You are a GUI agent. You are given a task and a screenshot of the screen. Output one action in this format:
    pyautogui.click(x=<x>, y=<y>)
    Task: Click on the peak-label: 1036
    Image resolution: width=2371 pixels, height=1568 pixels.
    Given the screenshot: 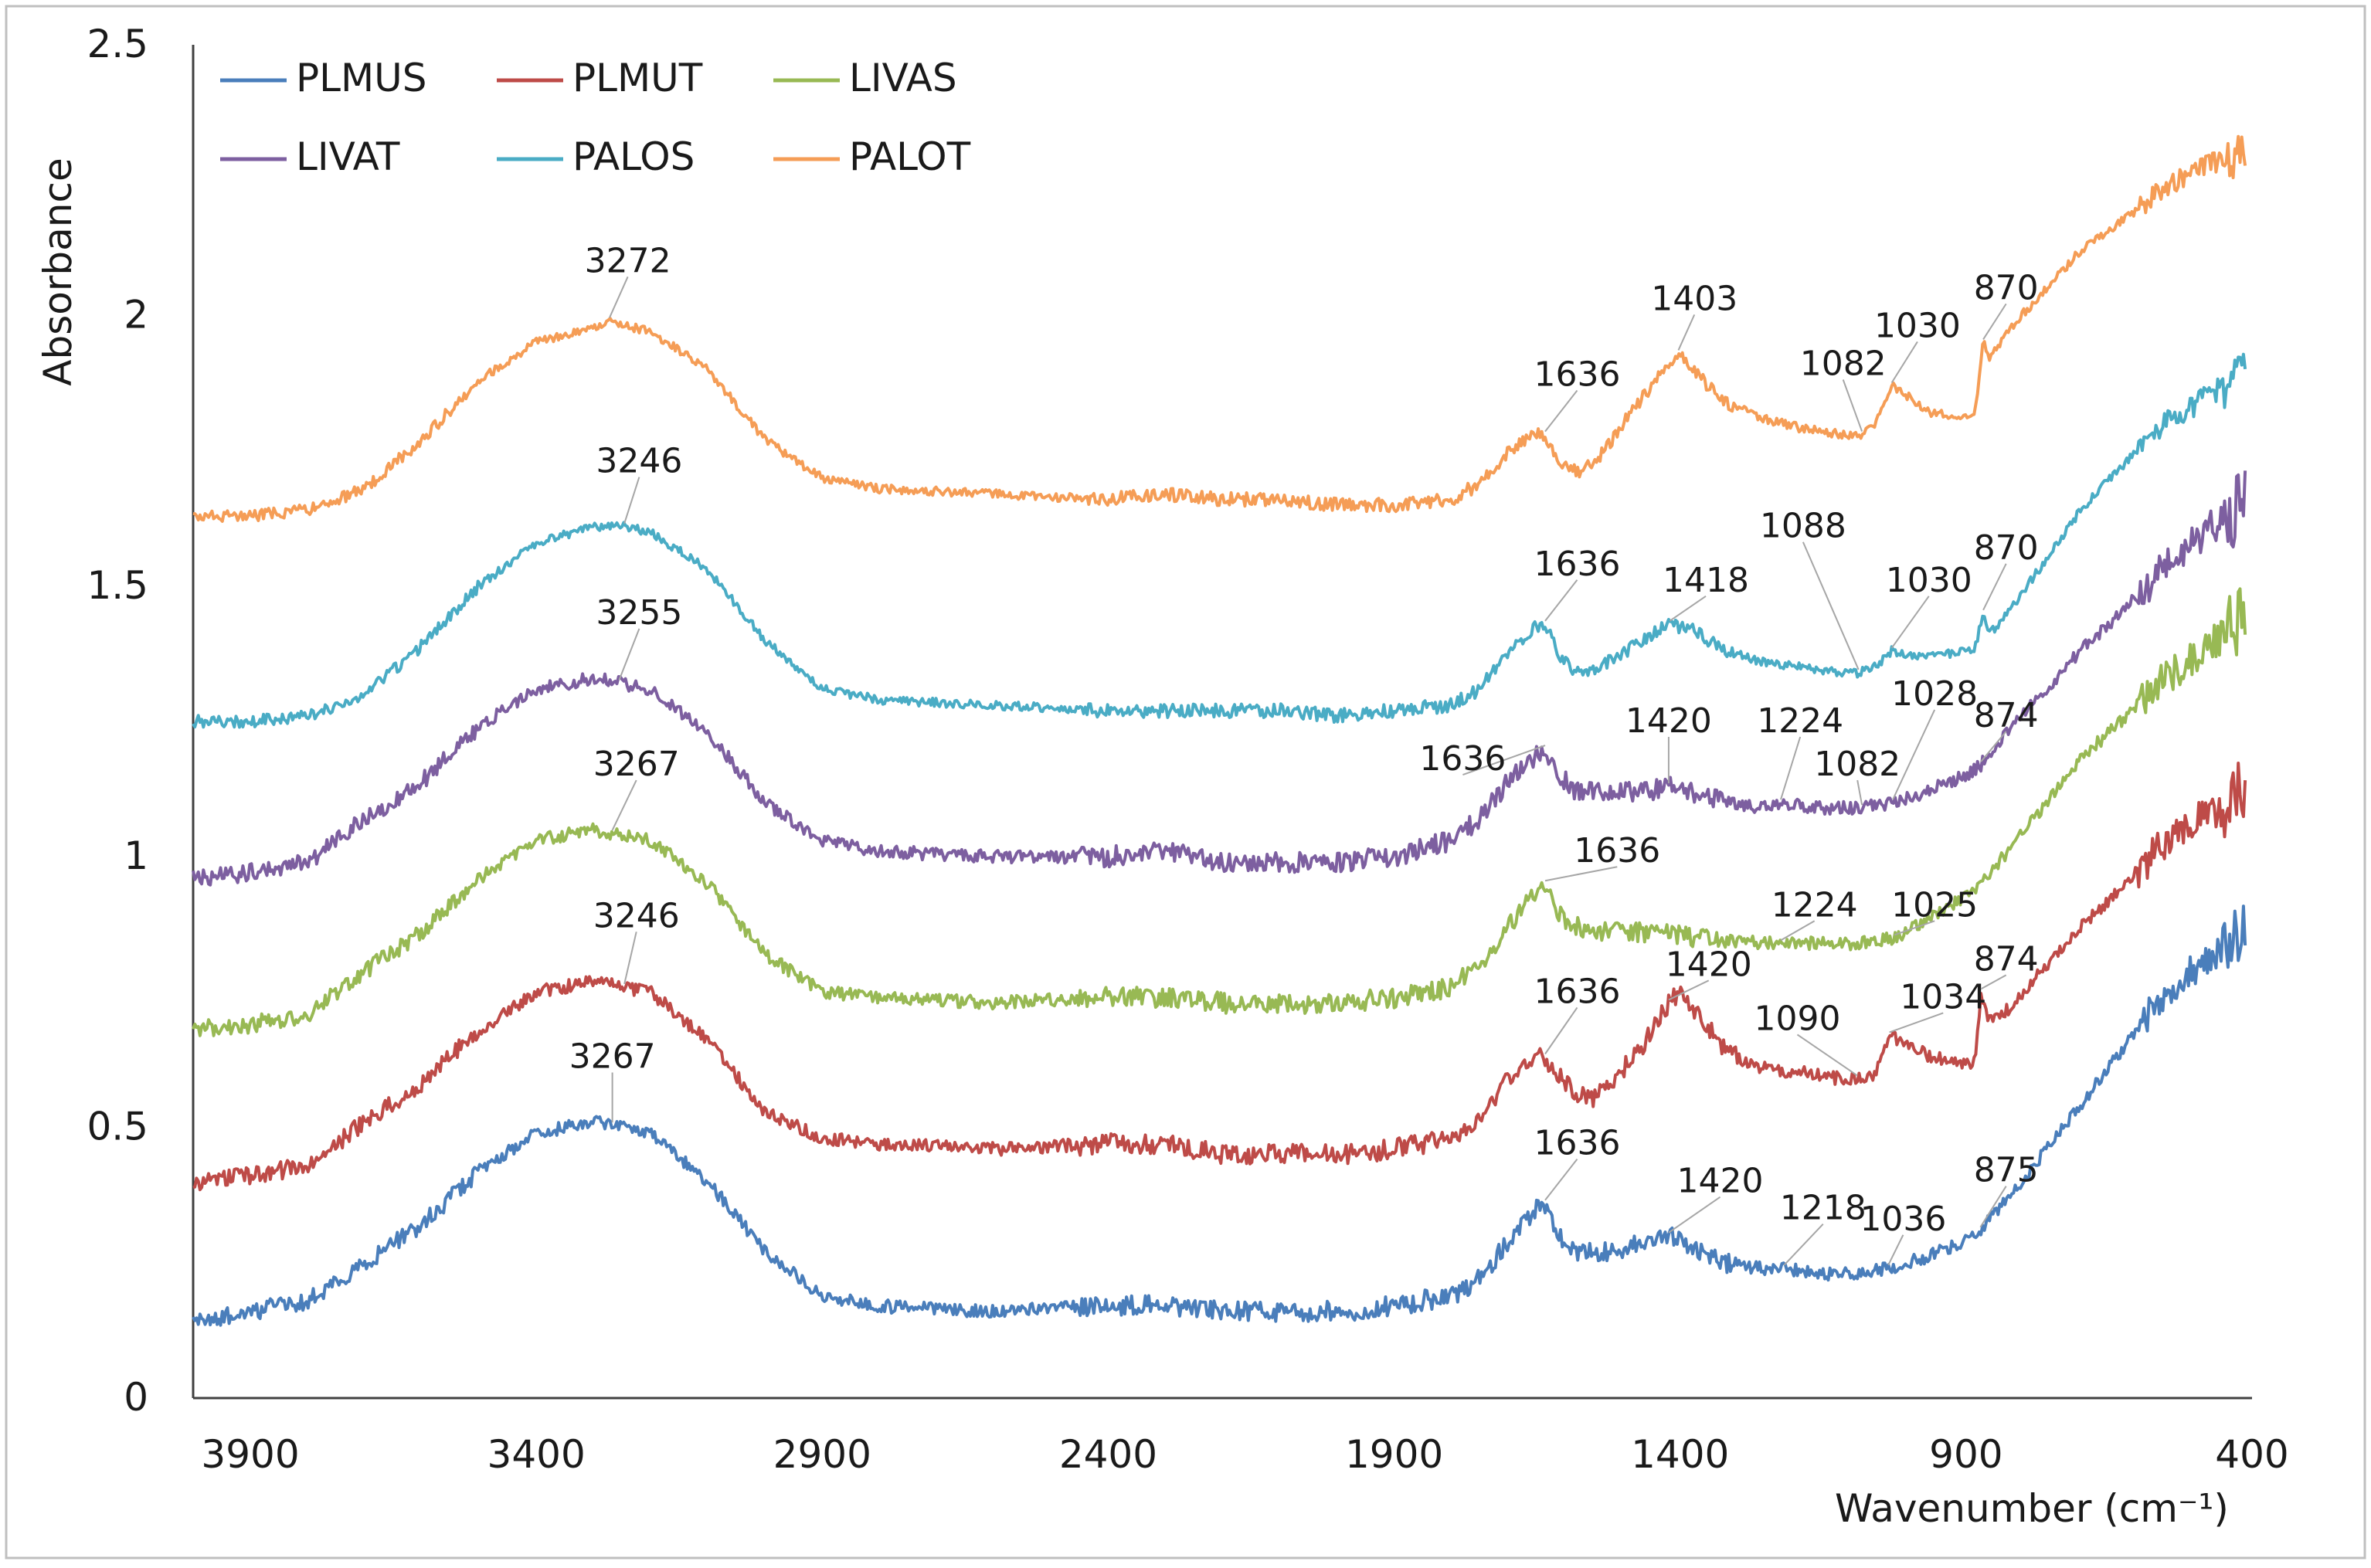 What is the action you would take?
    pyautogui.click(x=1903, y=1219)
    